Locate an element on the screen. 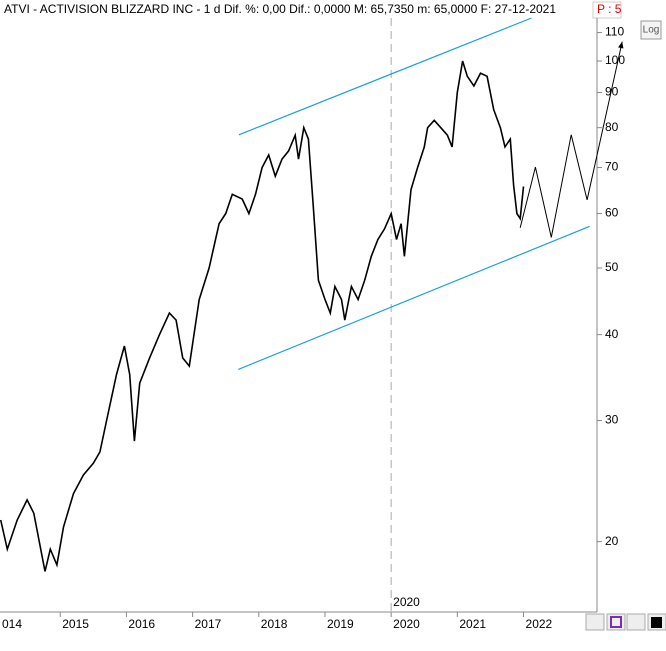  projection is located at coordinates (571, 139).